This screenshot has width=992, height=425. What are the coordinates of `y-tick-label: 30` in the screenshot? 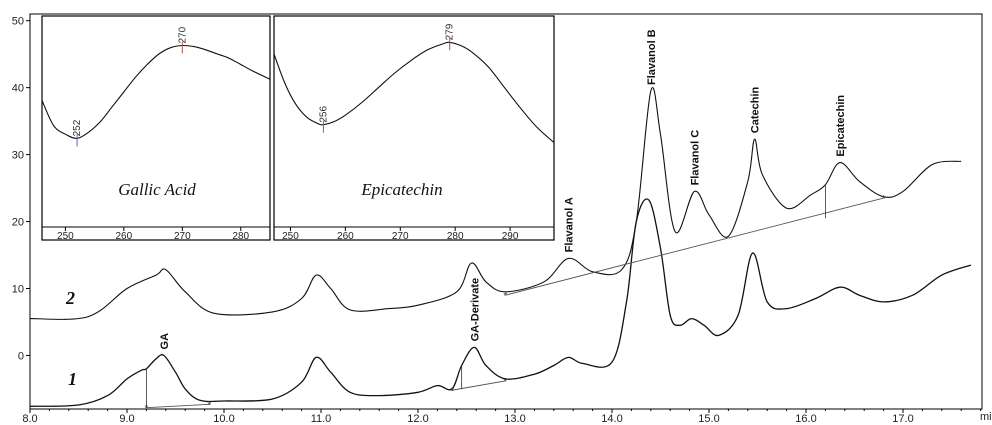 It's located at (18, 156).